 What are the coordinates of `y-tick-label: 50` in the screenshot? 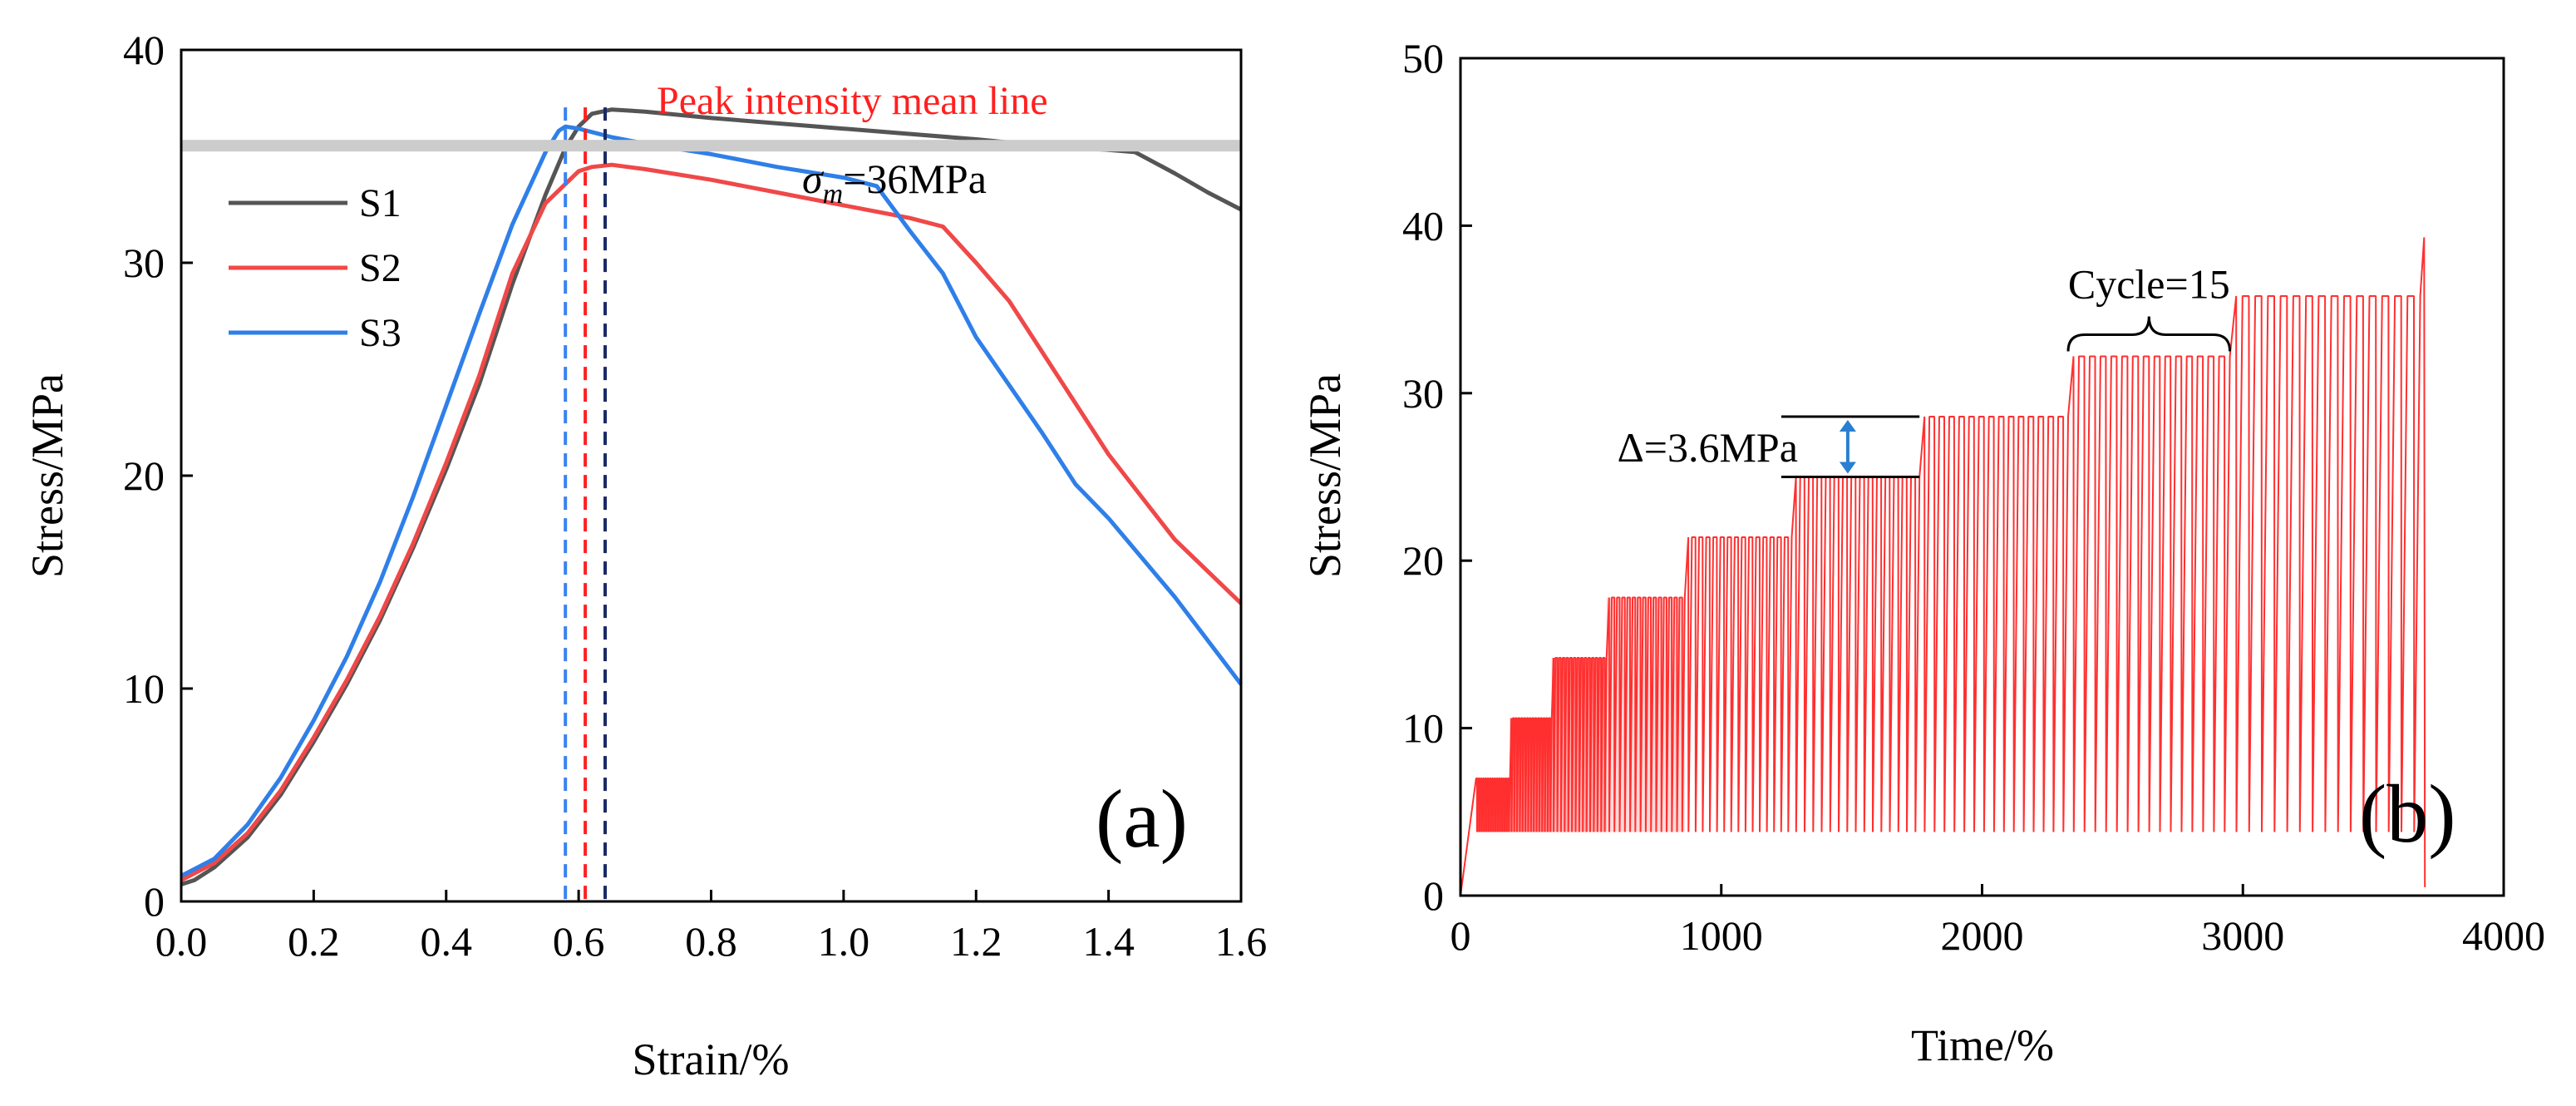 It's located at (1423, 58).